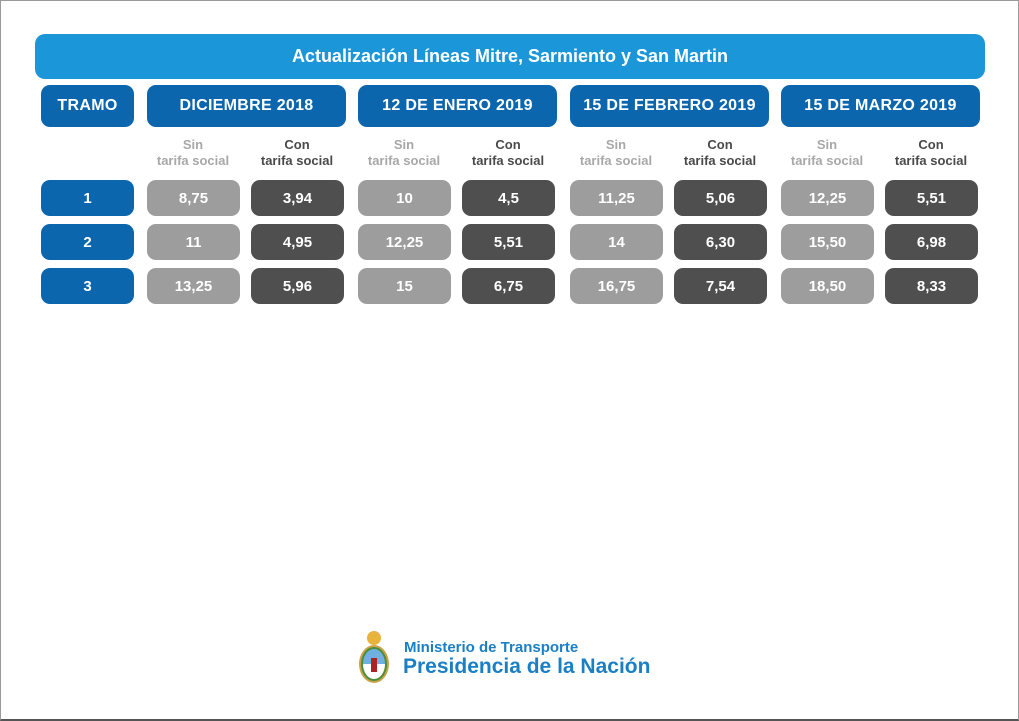 This screenshot has height=721, width=1019. What do you see at coordinates (527, 666) in the screenshot?
I see `presidencia-label: Presidencia de la Nación` at bounding box center [527, 666].